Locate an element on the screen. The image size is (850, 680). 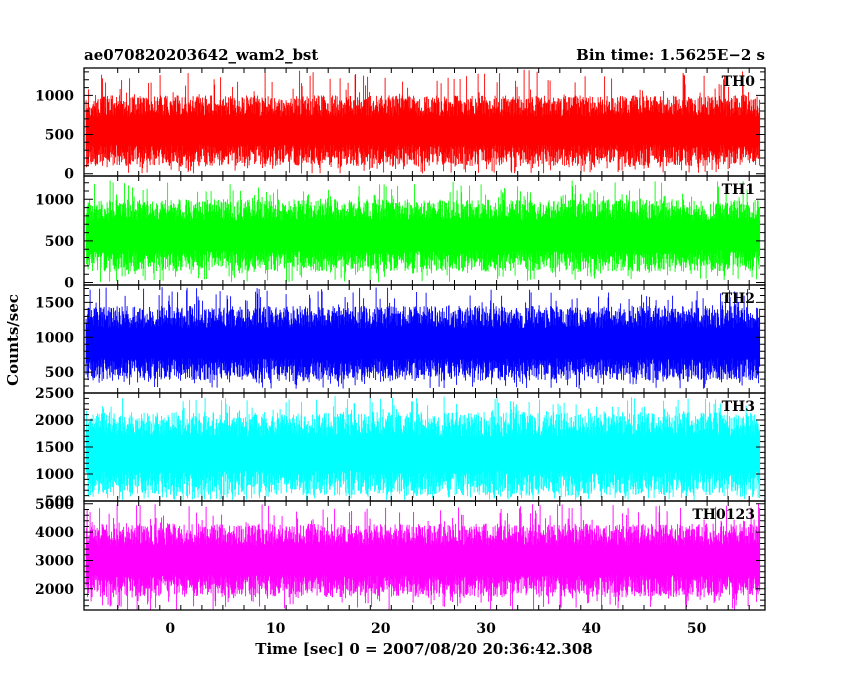
y-tick-label: 2500 is located at coordinates (54, 394).